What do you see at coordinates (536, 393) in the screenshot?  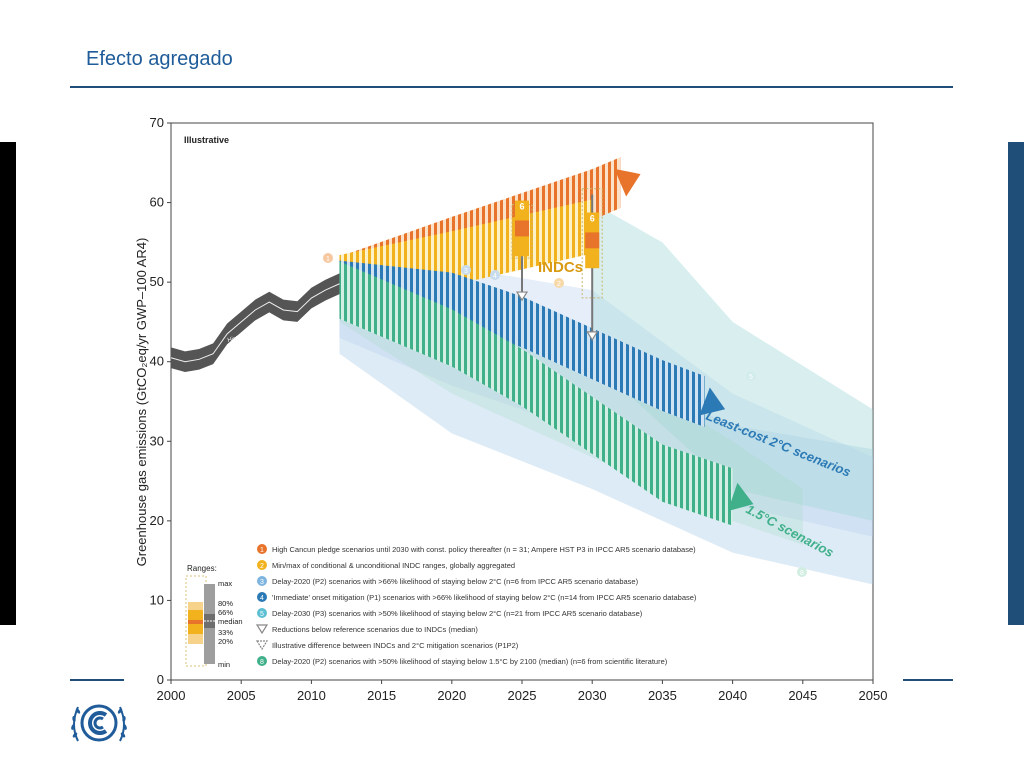 I see `ribbon-one_five` at bounding box center [536, 393].